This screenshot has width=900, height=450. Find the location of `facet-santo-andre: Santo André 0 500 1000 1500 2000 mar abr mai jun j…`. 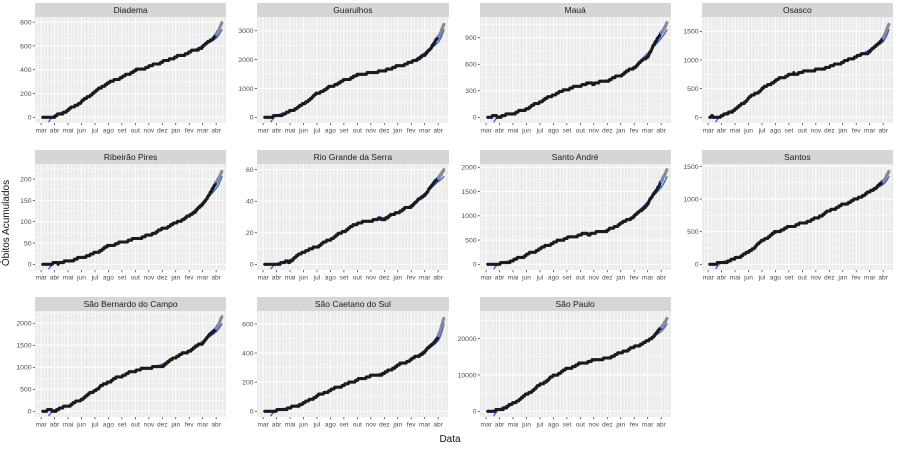

facet-santo-andre: Santo André 0 500 1000 1500 2000 mar abr mai jun j… is located at coordinates (563, 220).